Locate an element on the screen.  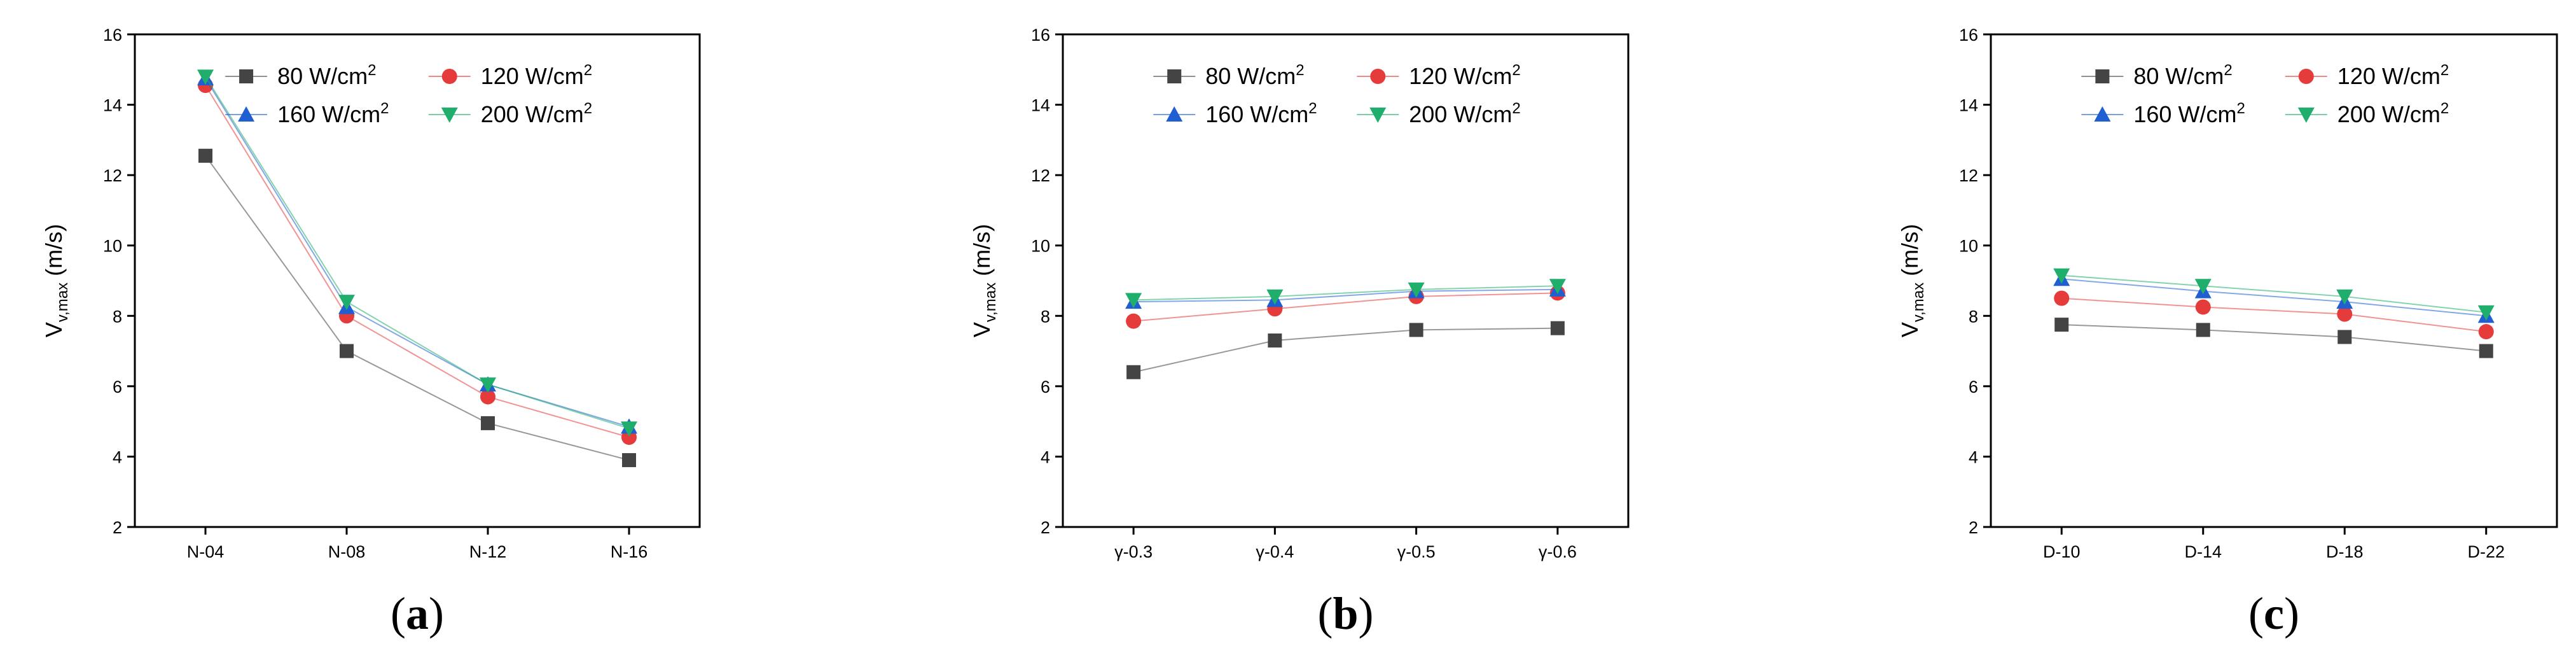
legend-item: 80 W/cm2 is located at coordinates (2157, 75).